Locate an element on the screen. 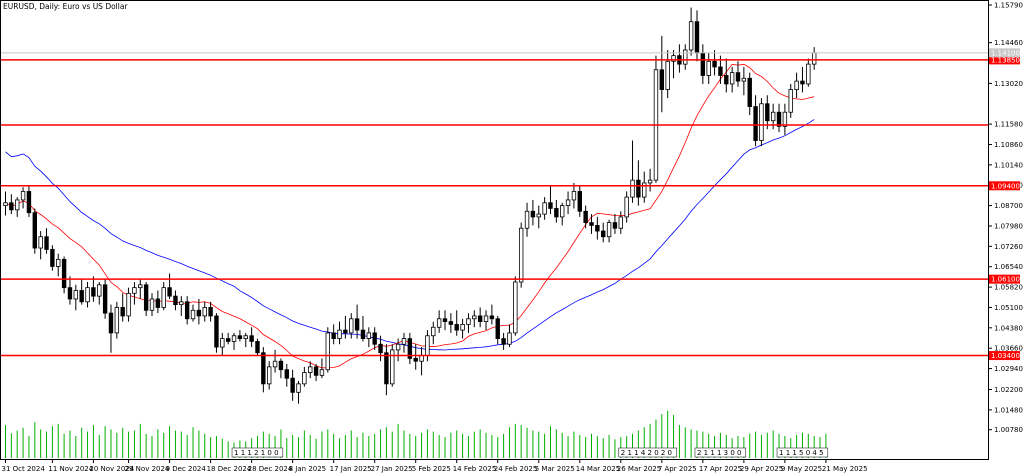  volume-annotation-label: 2 1 1 4 2 0 2 0 is located at coordinates (646, 453).